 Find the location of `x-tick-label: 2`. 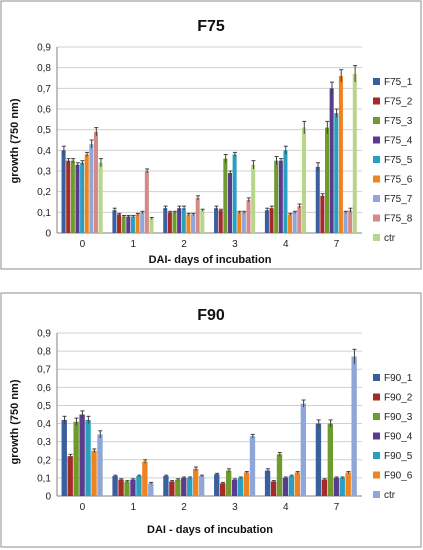

x-tick-label: 2 is located at coordinates (184, 244).